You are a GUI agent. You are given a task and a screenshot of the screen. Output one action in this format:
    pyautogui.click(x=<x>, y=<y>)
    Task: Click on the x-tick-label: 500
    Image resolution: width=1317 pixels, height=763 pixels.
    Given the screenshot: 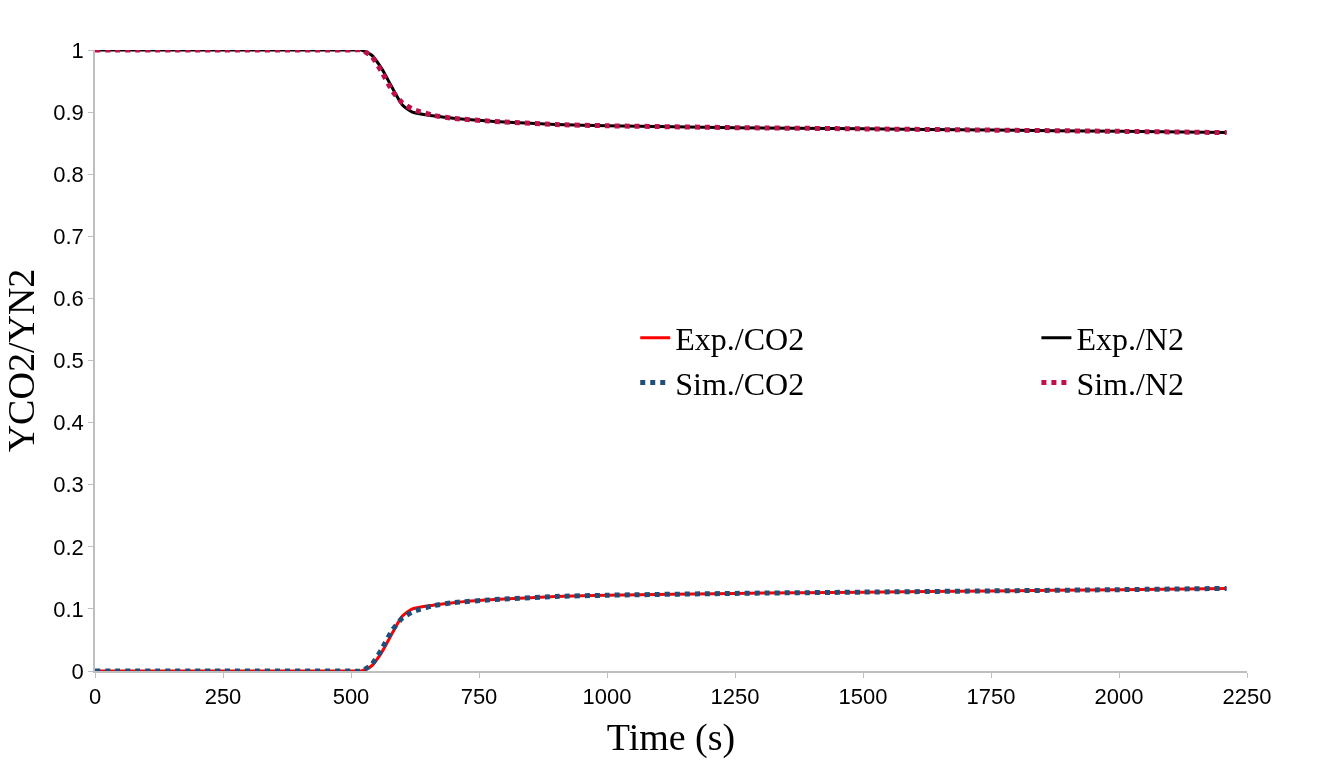 What is the action you would take?
    pyautogui.click(x=351, y=697)
    